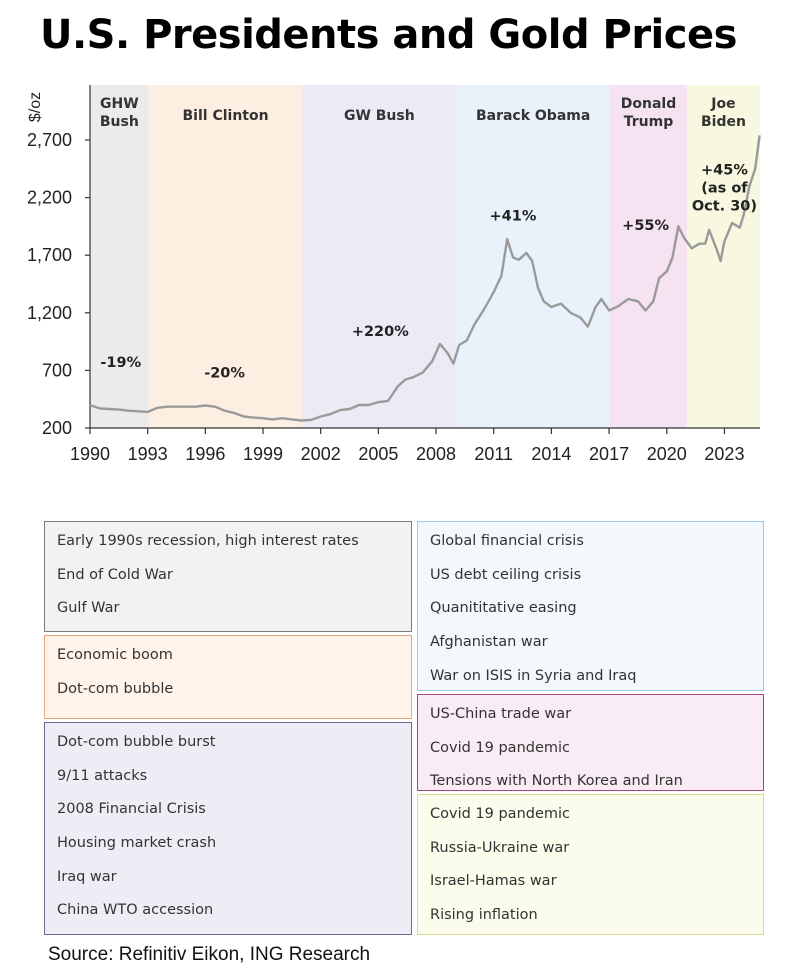 This screenshot has width=789, height=974. Describe the element at coordinates (136, 742) in the screenshot. I see `event-item: Dot-com bubble burst` at that location.